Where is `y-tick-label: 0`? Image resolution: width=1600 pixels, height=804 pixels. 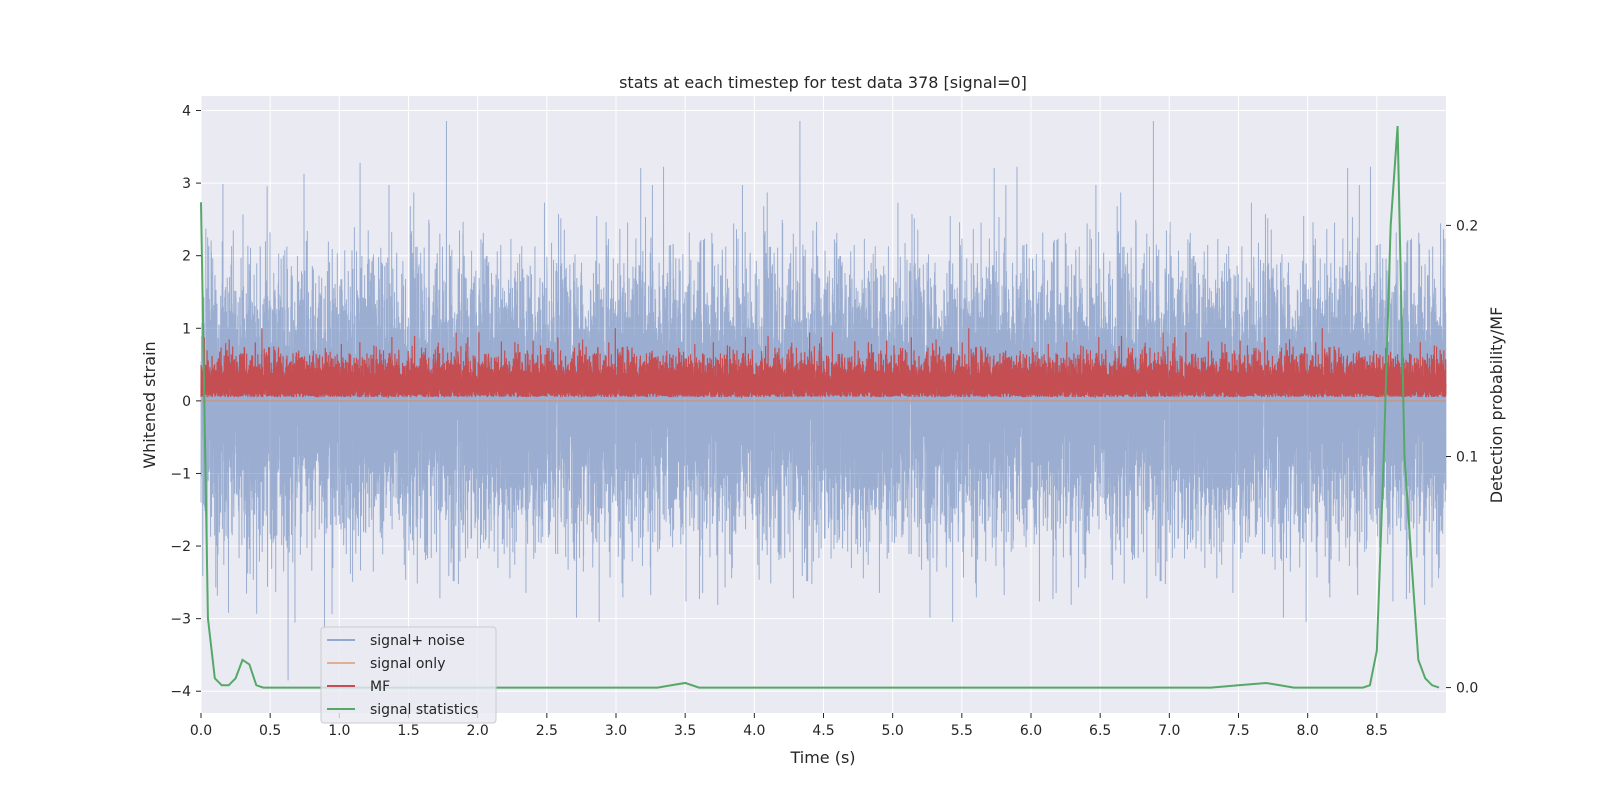
y-tick-label: 0 is located at coordinates (186, 402).